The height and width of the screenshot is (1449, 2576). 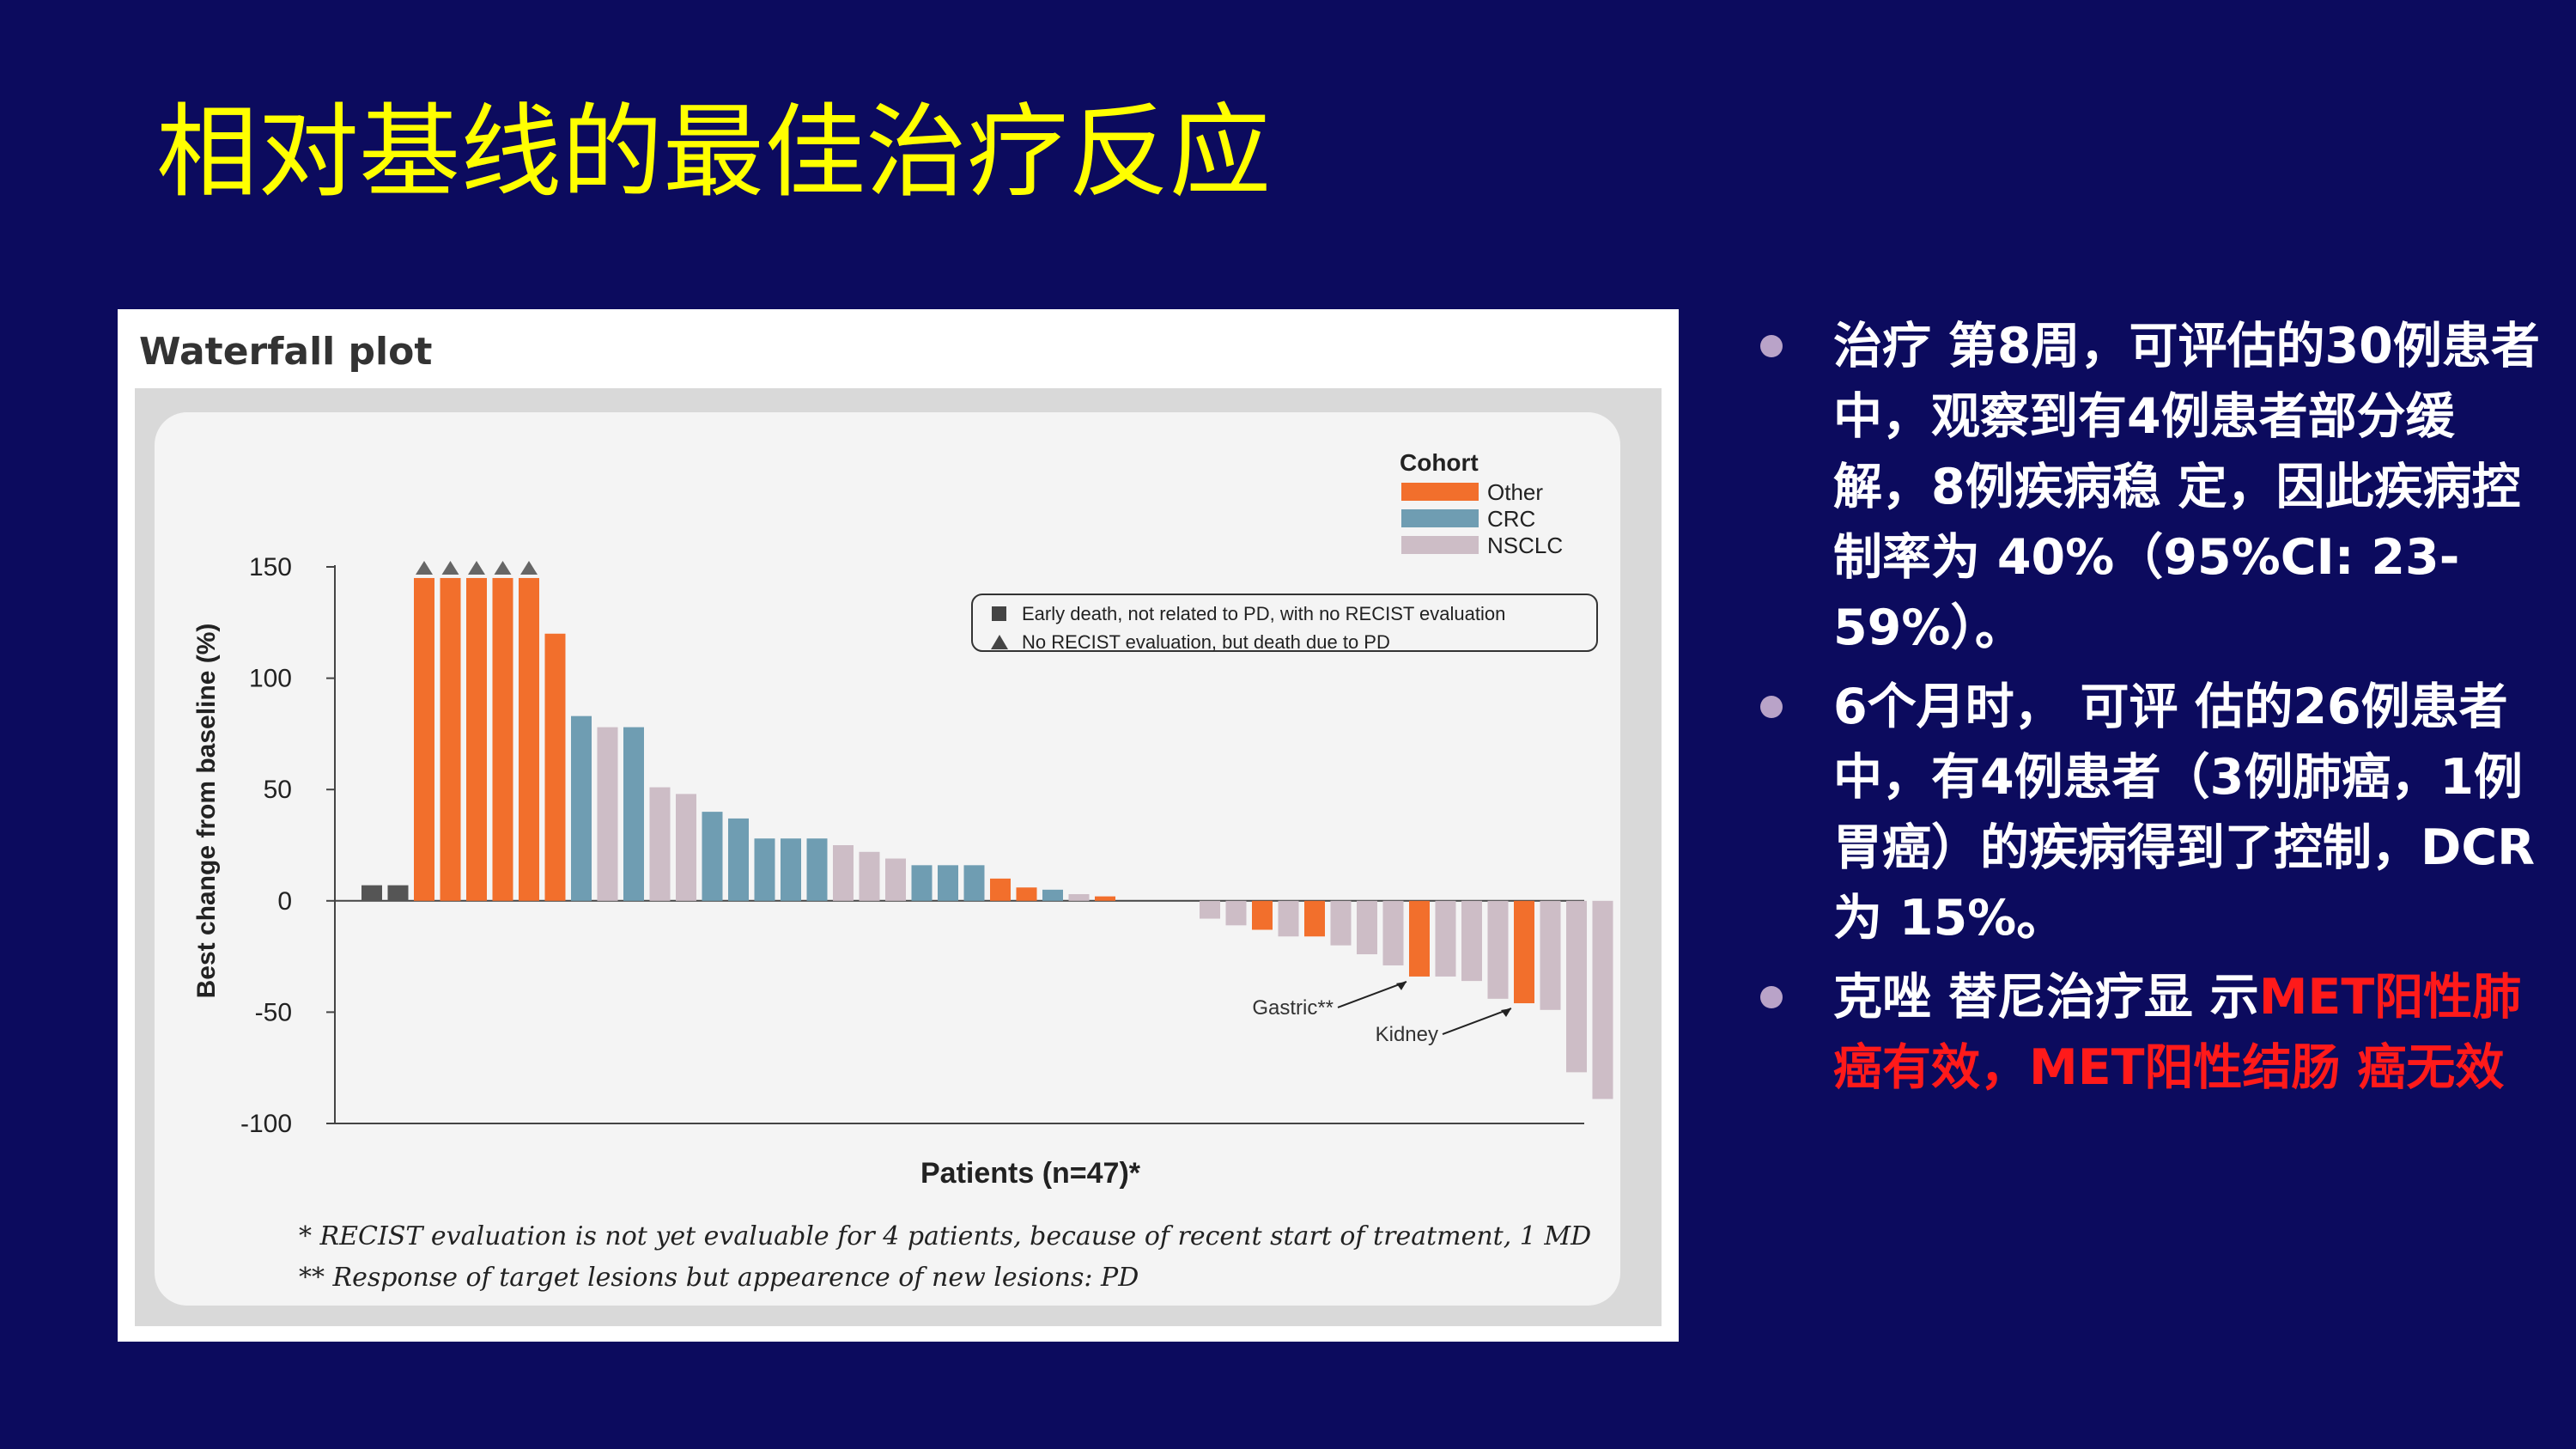 I want to click on y-tick-label: 0, so click(x=284, y=901).